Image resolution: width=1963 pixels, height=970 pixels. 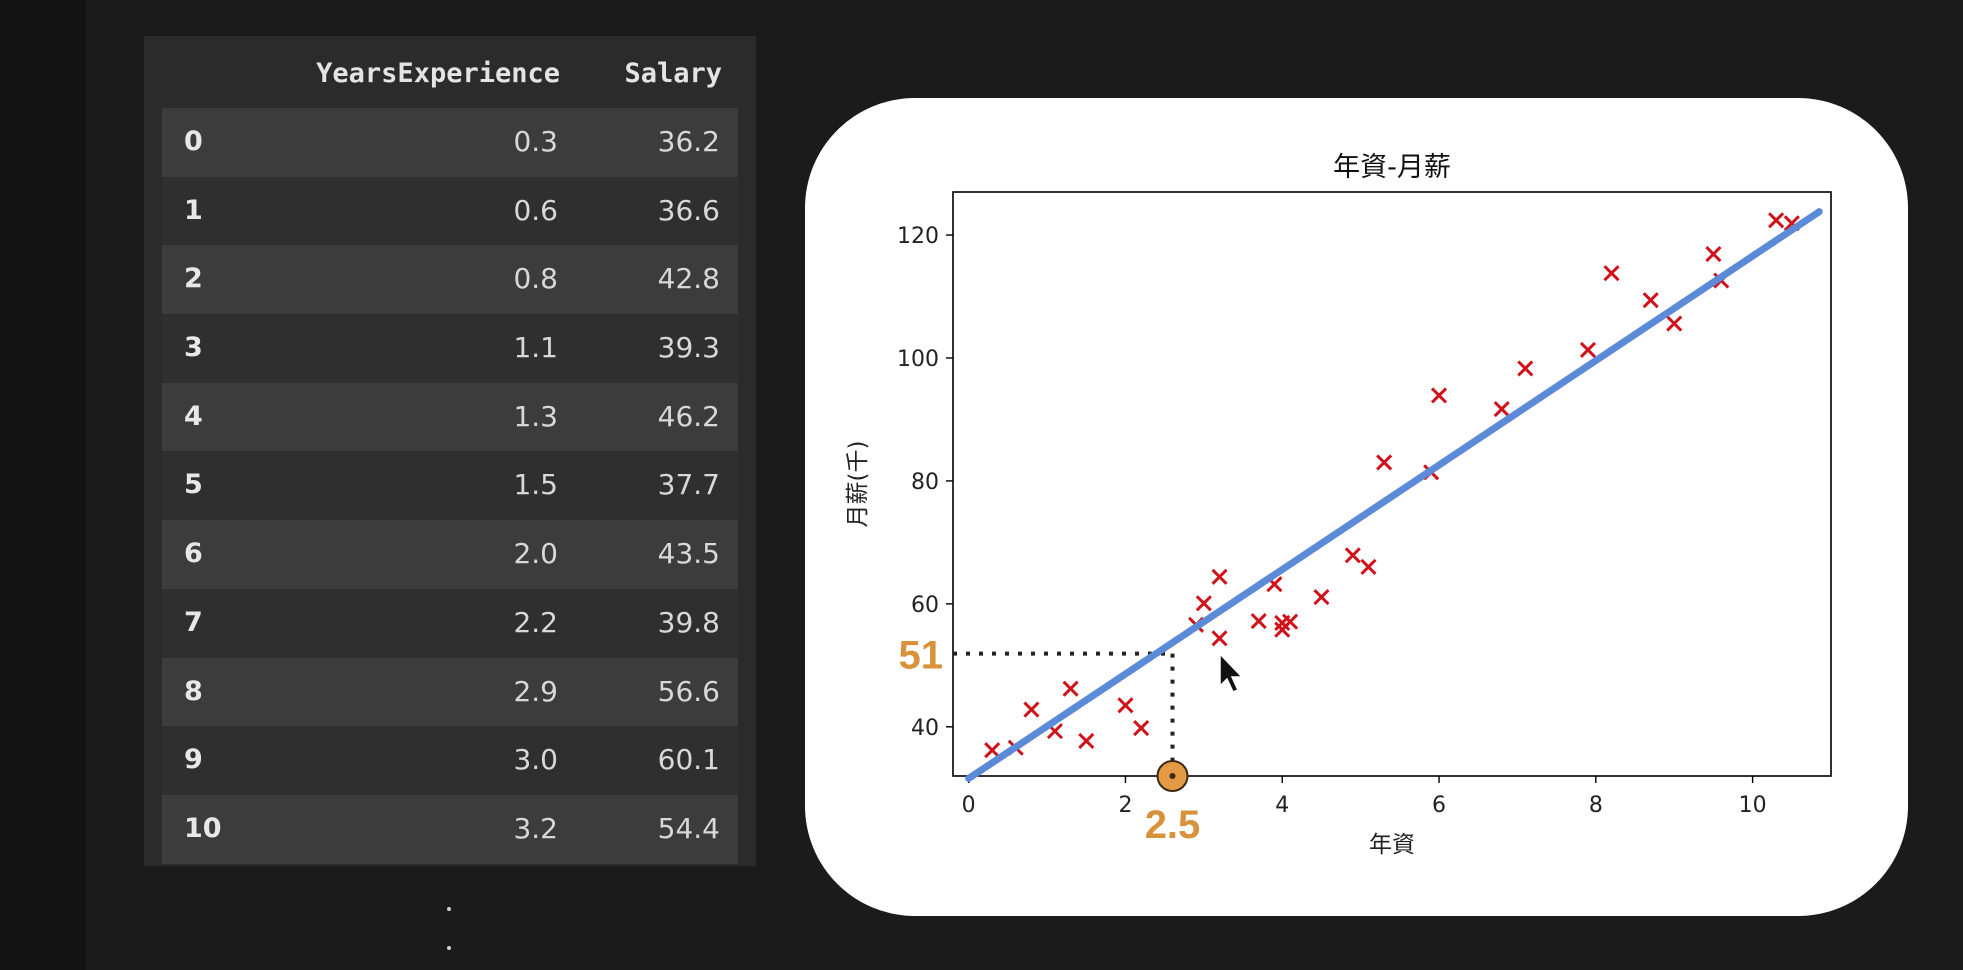 What do you see at coordinates (925, 605) in the screenshot?
I see `y-tick-label: 60` at bounding box center [925, 605].